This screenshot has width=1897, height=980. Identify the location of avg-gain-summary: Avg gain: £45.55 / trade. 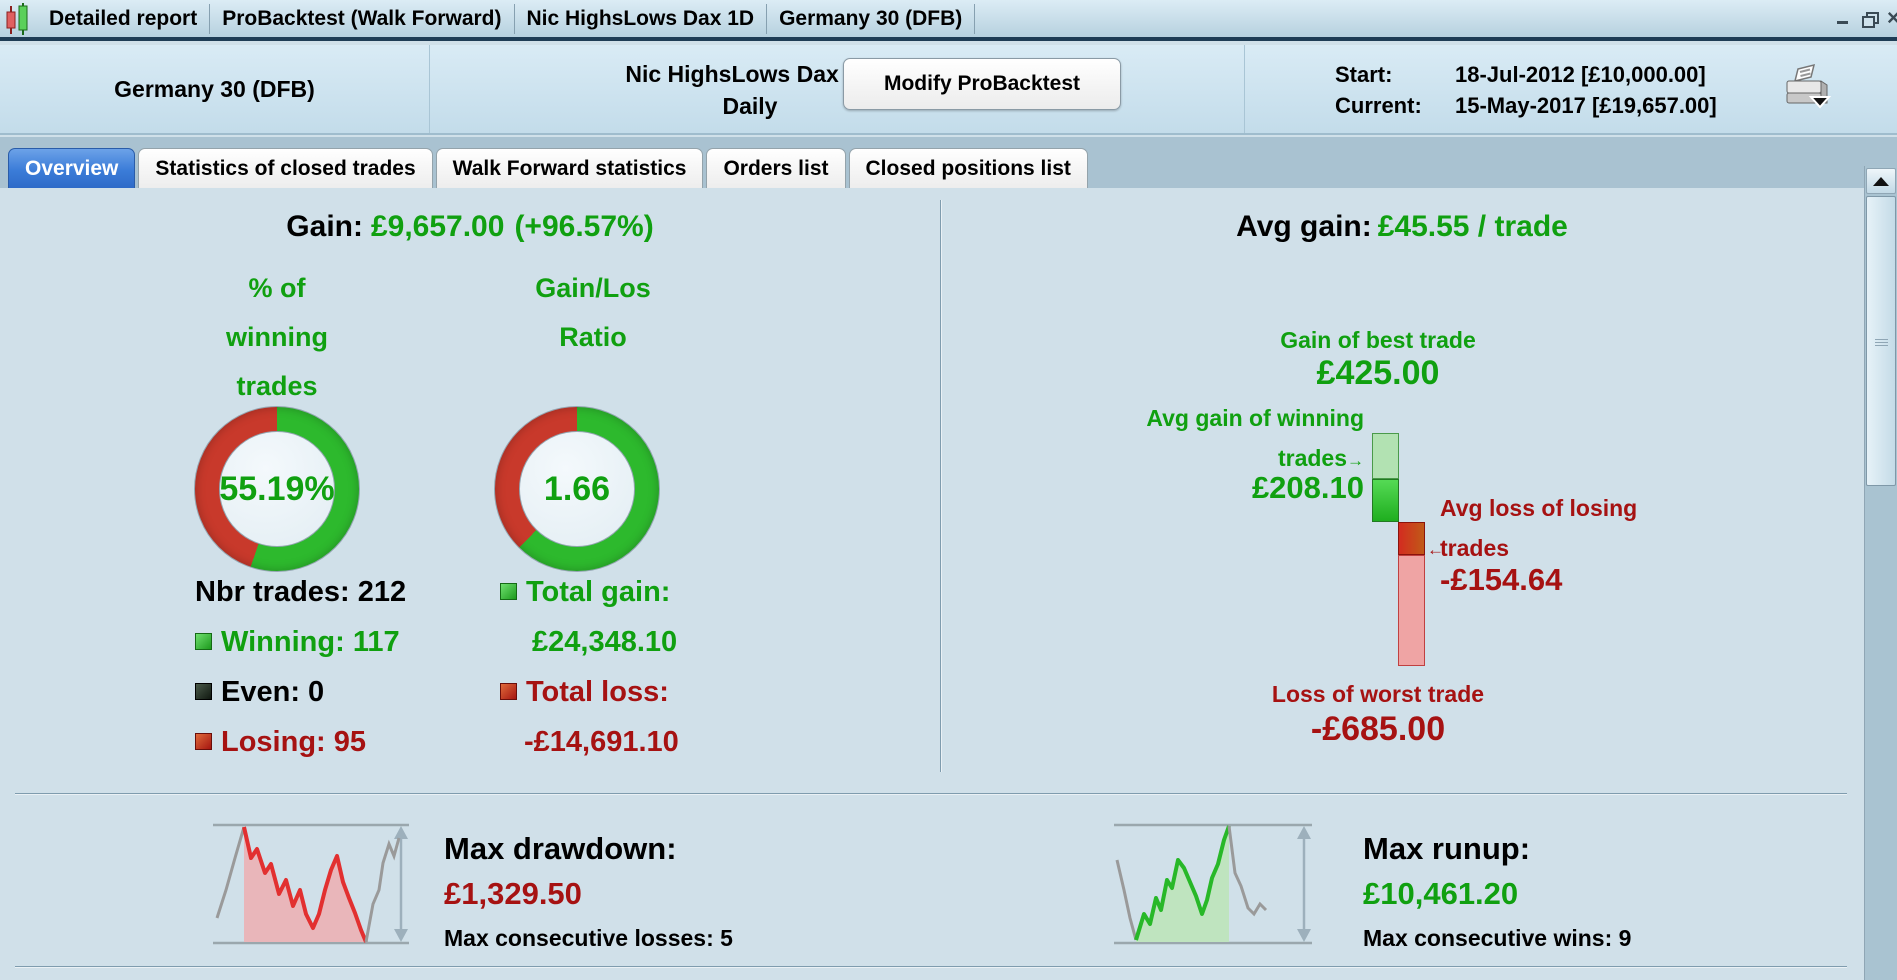
(1402, 226).